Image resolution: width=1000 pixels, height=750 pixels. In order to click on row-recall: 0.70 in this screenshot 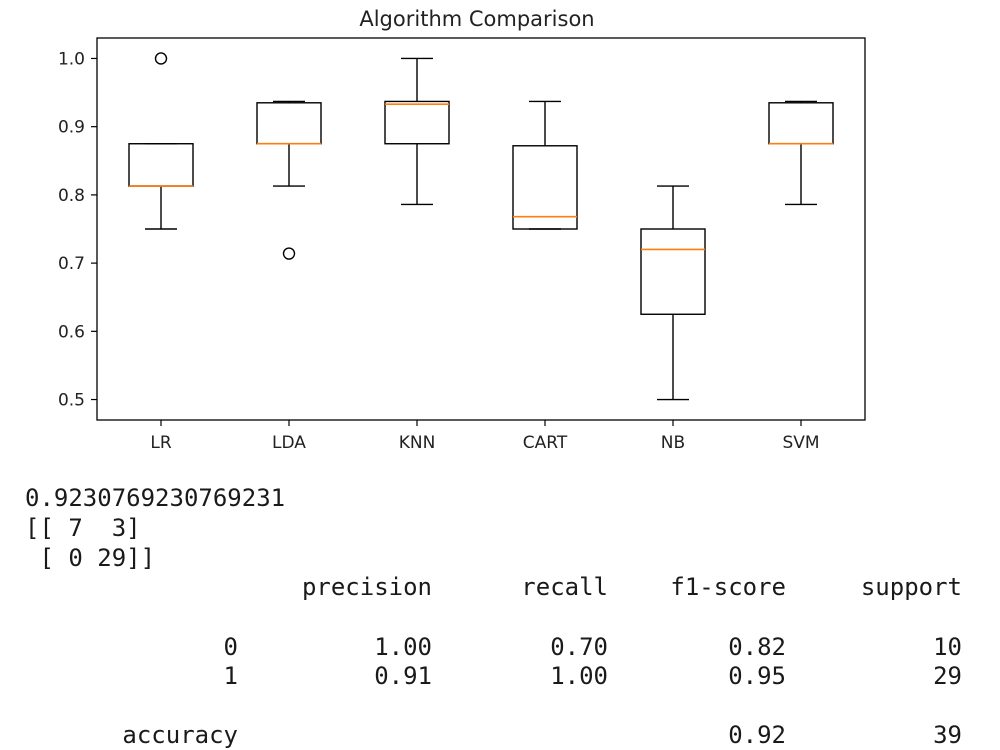, I will do `click(579, 647)`.